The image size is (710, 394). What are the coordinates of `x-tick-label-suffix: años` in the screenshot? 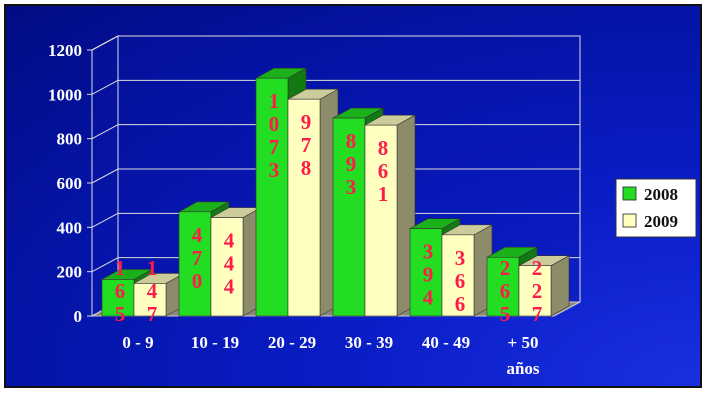 It's located at (522, 368).